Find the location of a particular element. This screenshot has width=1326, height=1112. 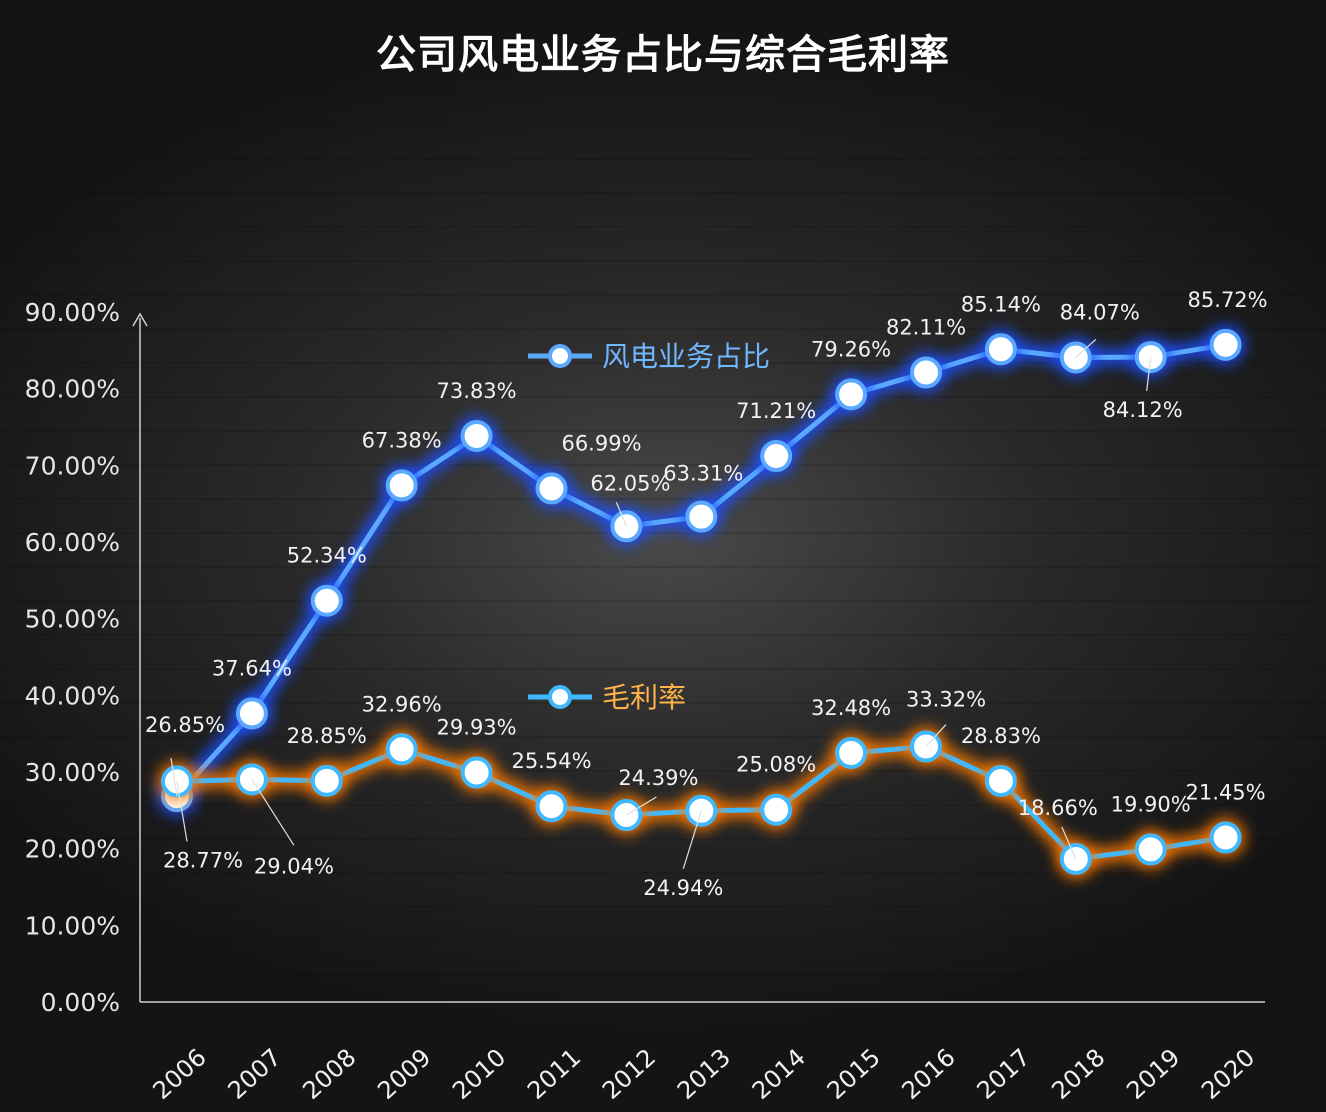

data-label: 79.26% is located at coordinates (851, 349).